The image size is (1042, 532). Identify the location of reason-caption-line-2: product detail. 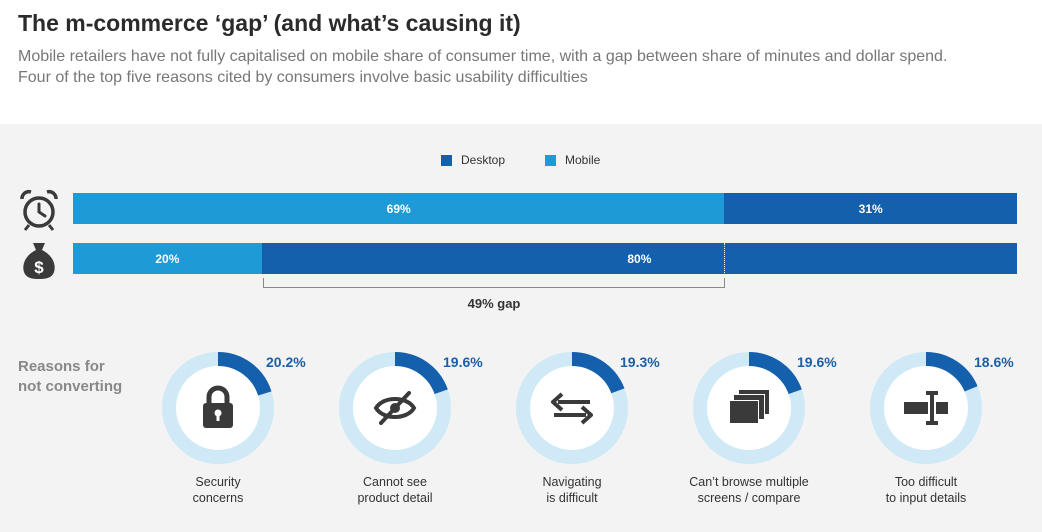
(395, 498).